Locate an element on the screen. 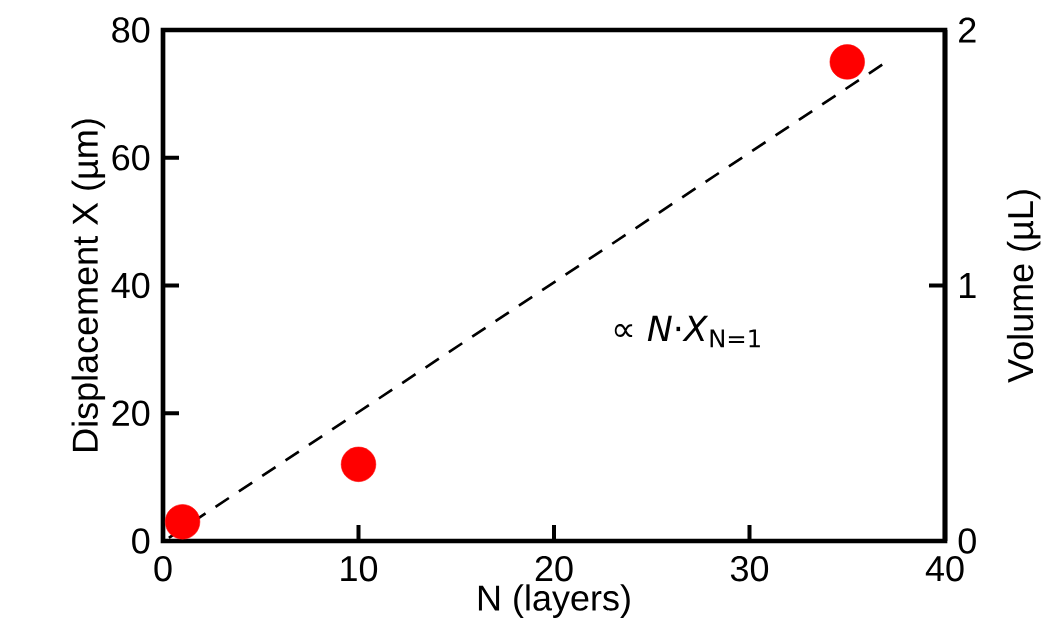 This screenshot has width=1058, height=643. x-tick-label: 0 is located at coordinates (163, 568).